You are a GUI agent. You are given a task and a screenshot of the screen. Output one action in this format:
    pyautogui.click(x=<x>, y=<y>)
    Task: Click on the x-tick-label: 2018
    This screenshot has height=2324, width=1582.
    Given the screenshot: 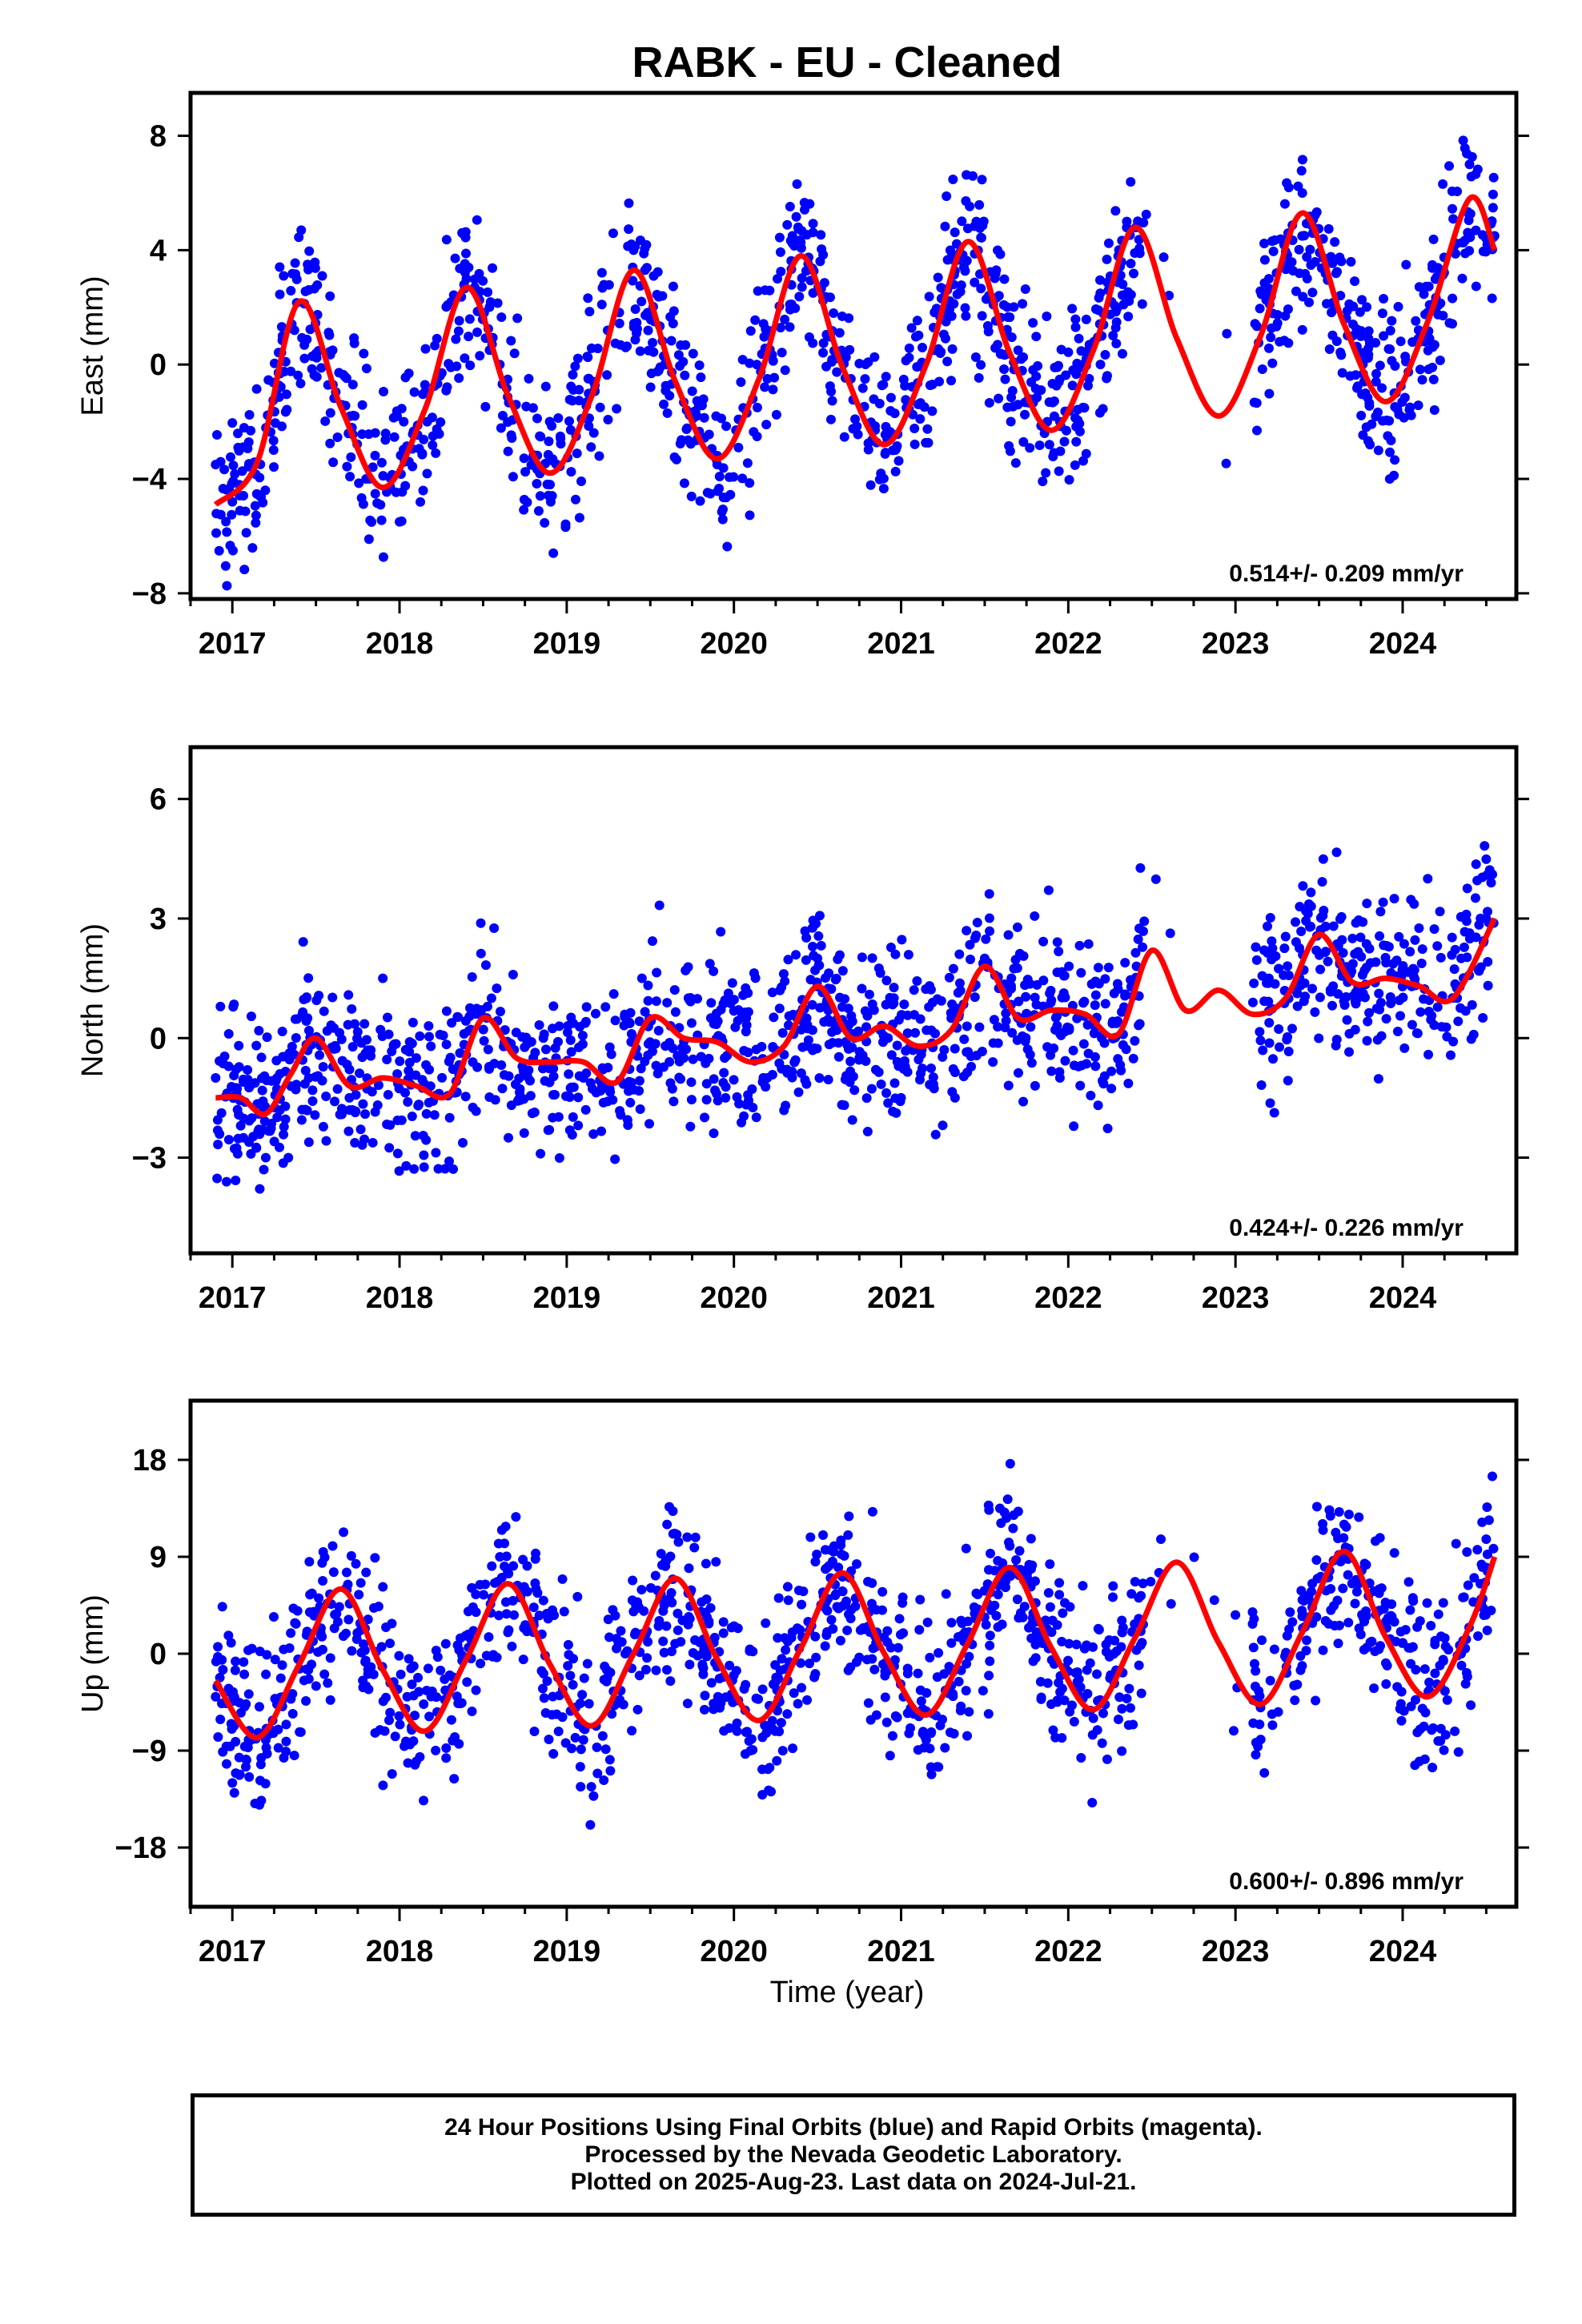 What is the action you would take?
    pyautogui.click(x=400, y=644)
    